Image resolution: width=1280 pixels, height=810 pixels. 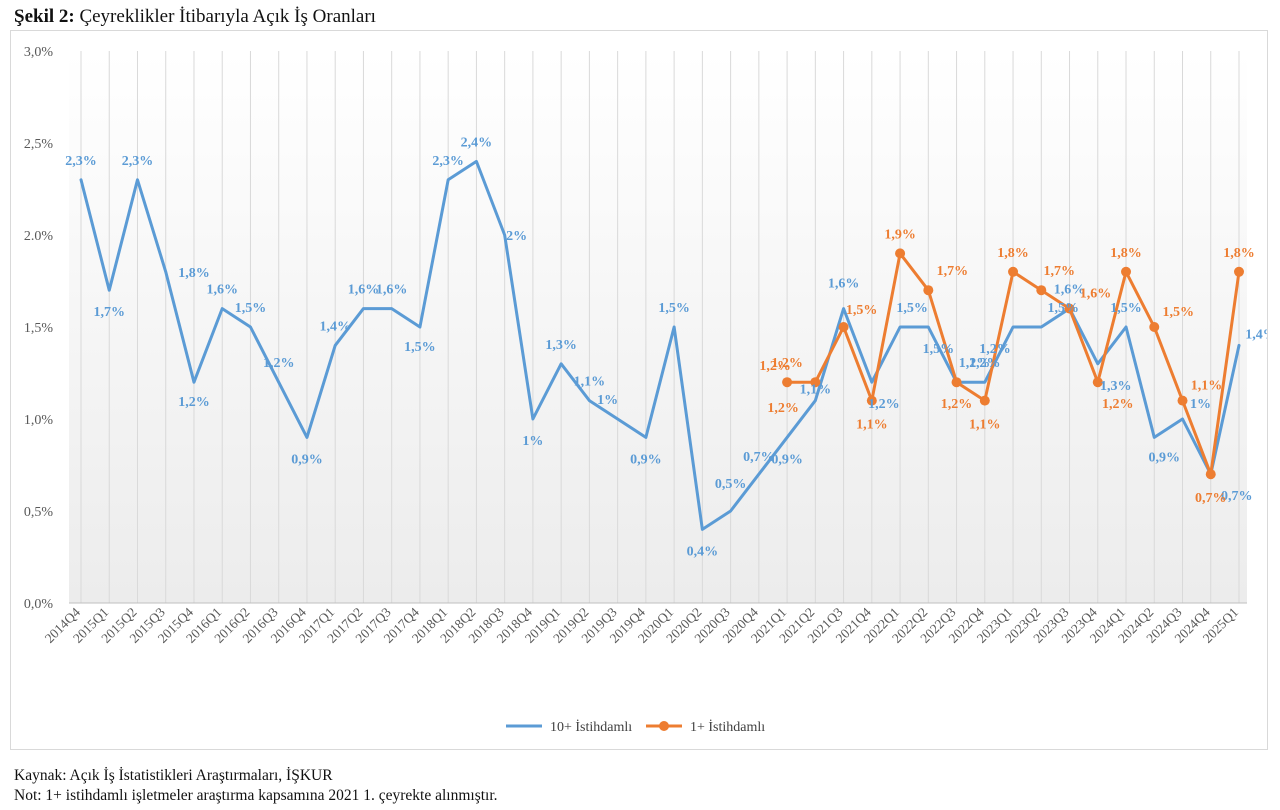 What do you see at coordinates (39, 52) in the screenshot?
I see `y-tick-label: 3,0%` at bounding box center [39, 52].